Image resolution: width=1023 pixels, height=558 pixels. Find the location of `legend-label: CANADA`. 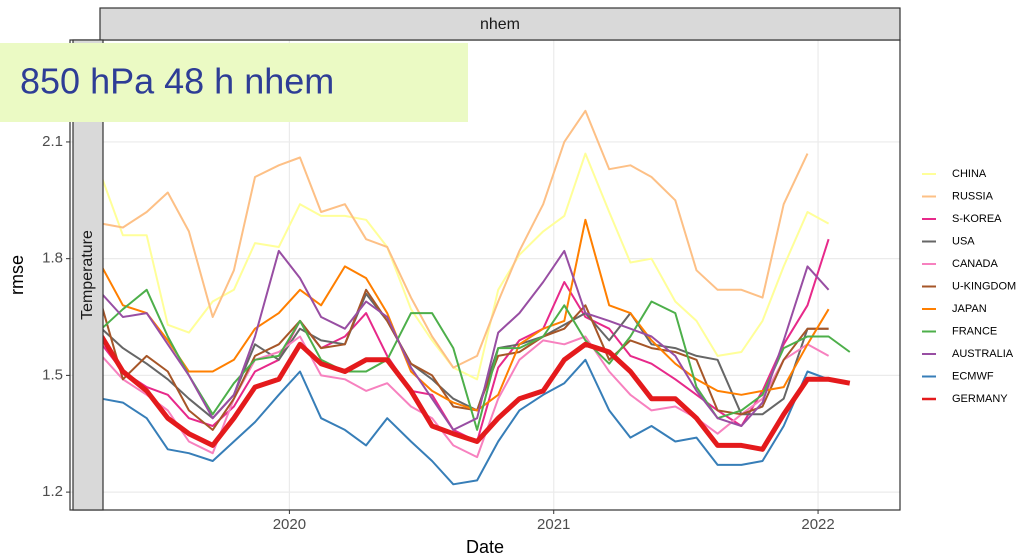

legend-label: CANADA is located at coordinates (975, 264).